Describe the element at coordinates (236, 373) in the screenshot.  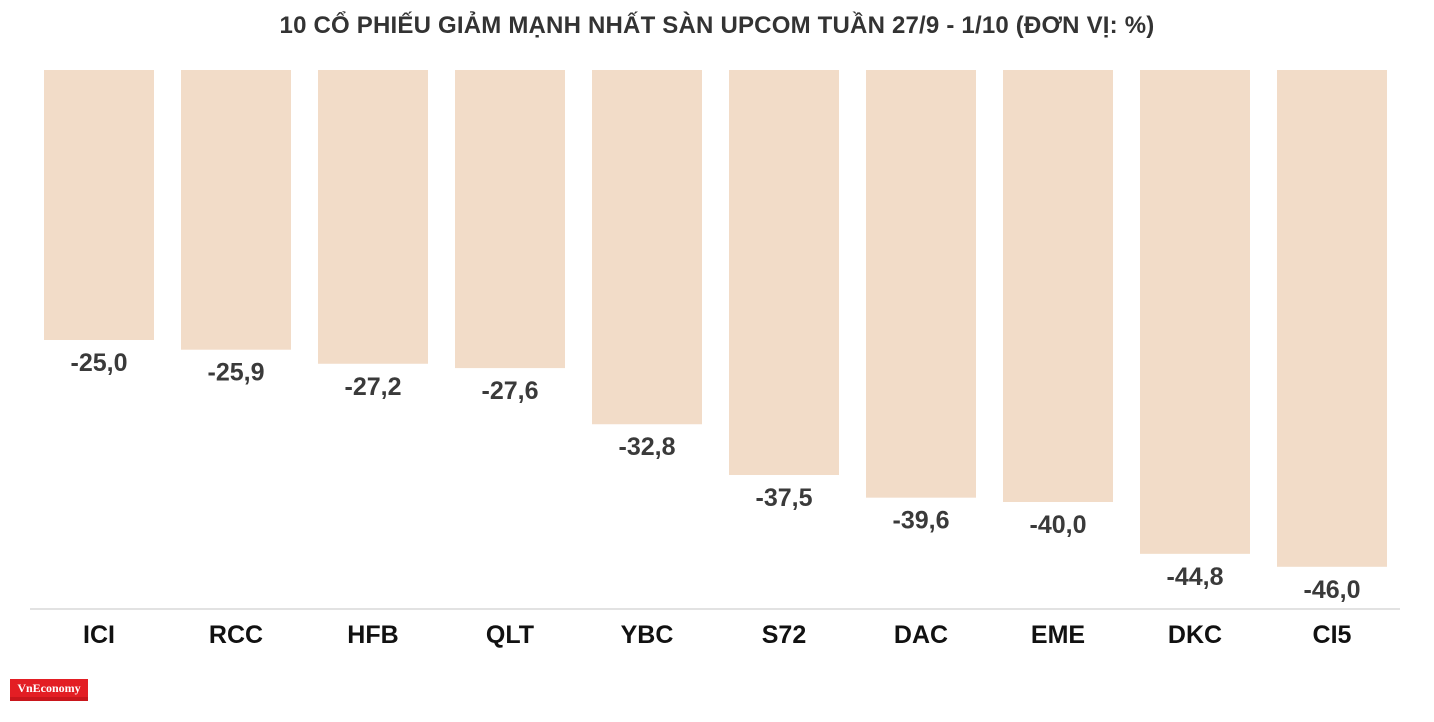
I see `value-label-rcc: -25,9` at that location.